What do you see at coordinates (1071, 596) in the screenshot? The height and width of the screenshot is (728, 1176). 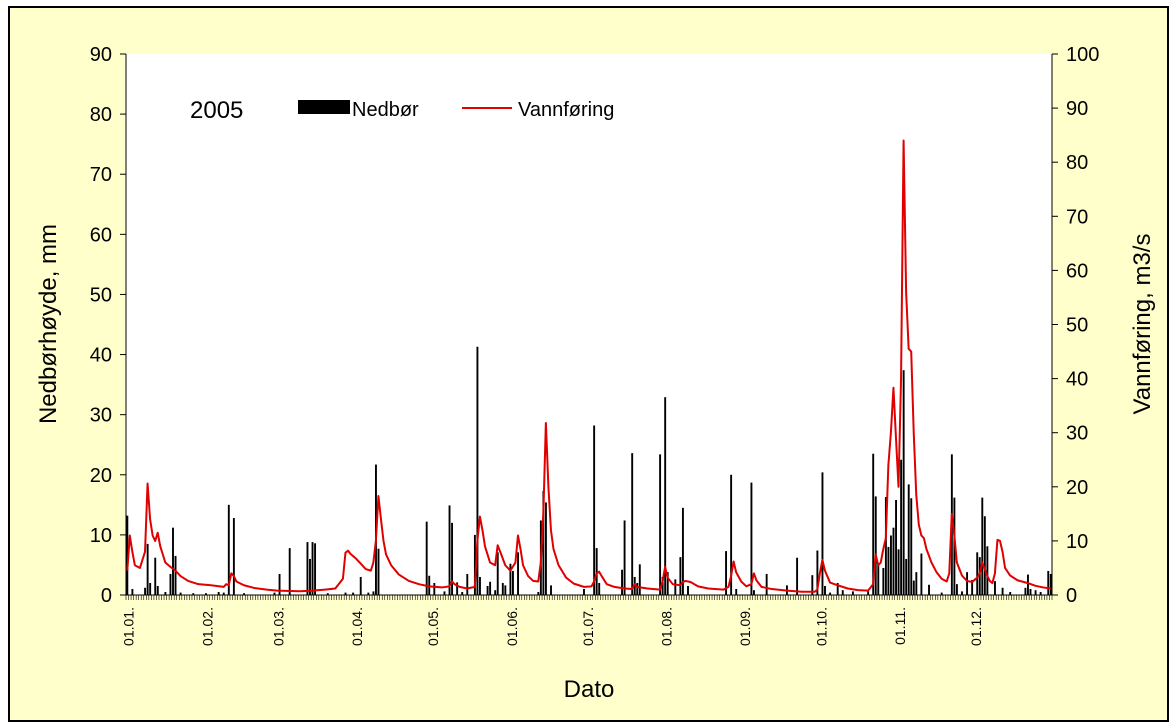 I see `right-tick-label: 0` at bounding box center [1071, 596].